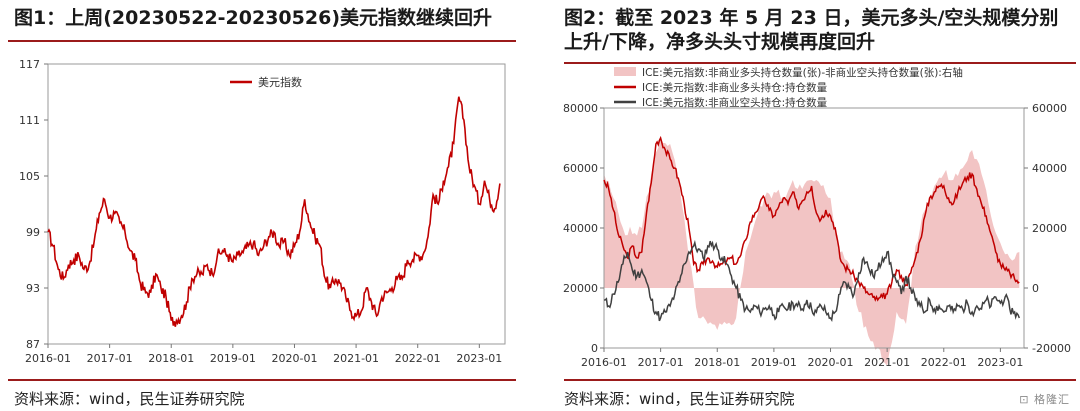 The width and height of the screenshot is (1080, 411). What do you see at coordinates (735, 102) in the screenshot?
I see `legend-label: ICE:美元指数:非商业空头持仓:持仓数量` at bounding box center [735, 102].